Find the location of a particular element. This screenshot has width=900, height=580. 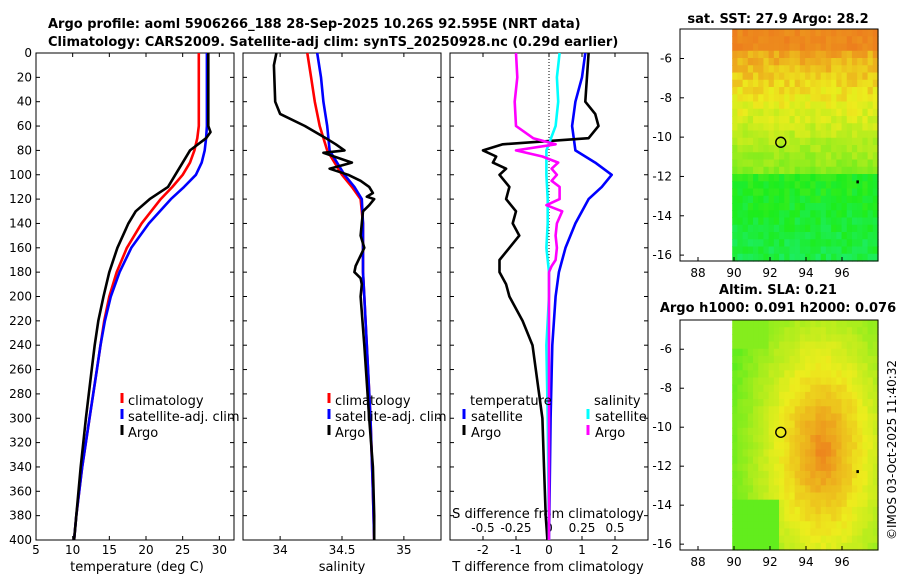

series-line-salinity-satellite is located at coordinates (553, 296).